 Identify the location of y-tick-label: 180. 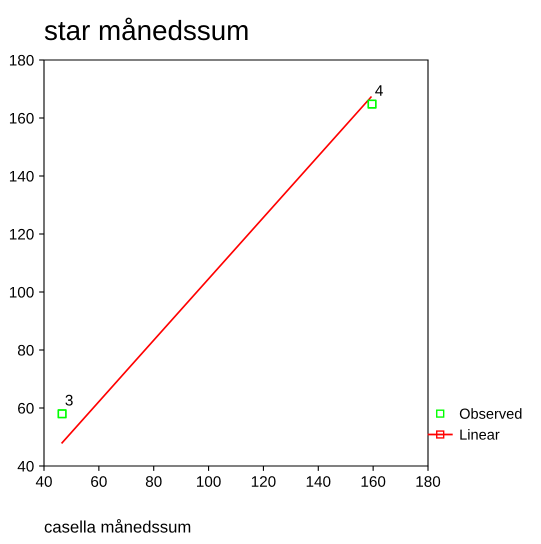
(22, 60).